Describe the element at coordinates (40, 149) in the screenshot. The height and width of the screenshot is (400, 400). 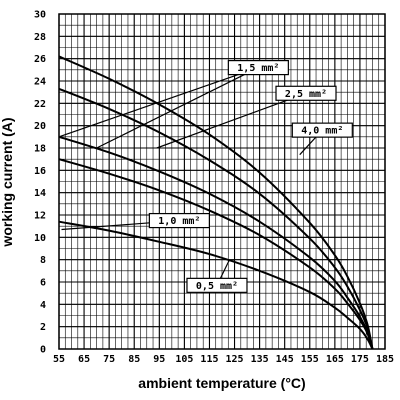
I see `y-tick-label: 18` at that location.